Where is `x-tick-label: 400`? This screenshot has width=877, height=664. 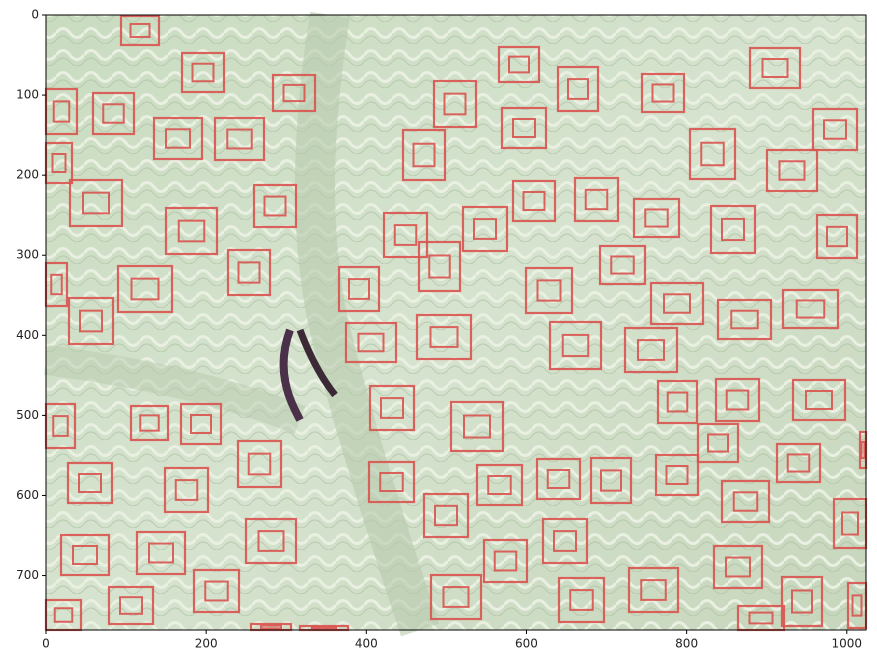 x-tick-label: 400 is located at coordinates (366, 644).